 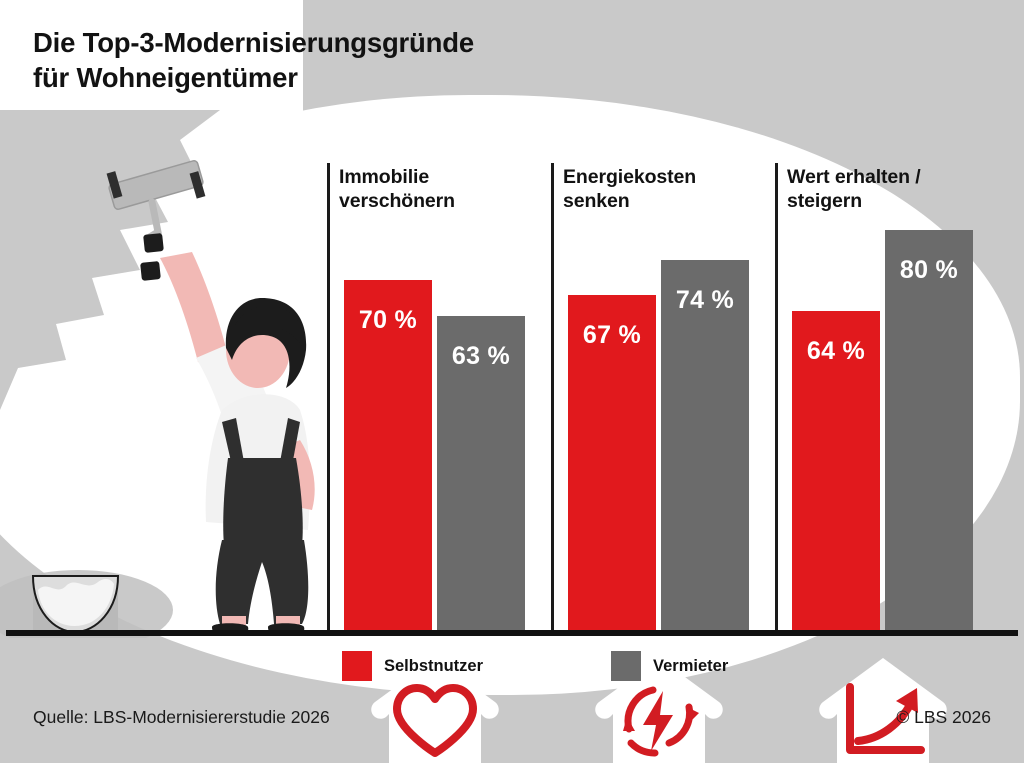 I want to click on chart-legend: Selbstnutzer Vermieter, so click(x=535, y=666).